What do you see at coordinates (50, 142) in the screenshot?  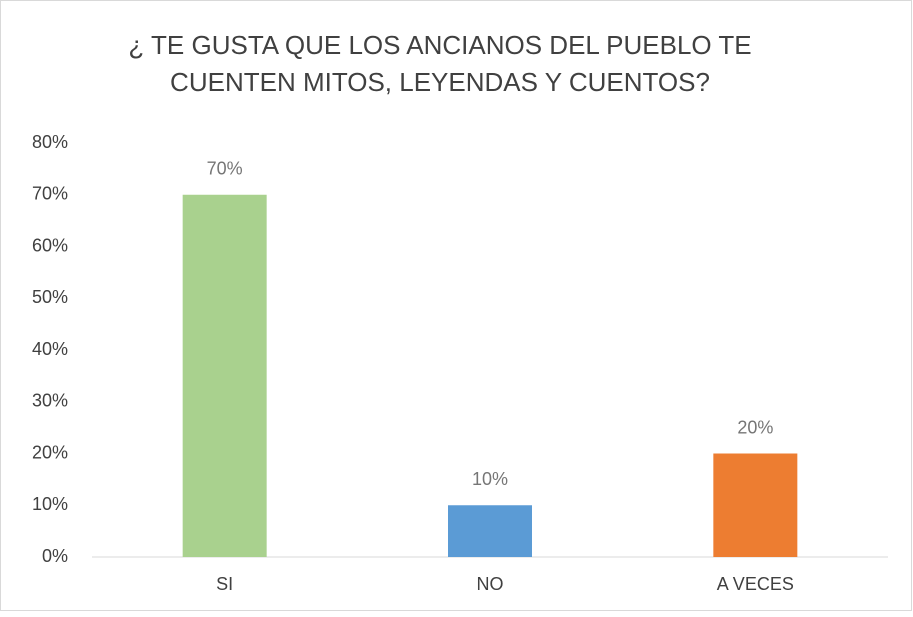 I see `y-tick-label: 80%` at bounding box center [50, 142].